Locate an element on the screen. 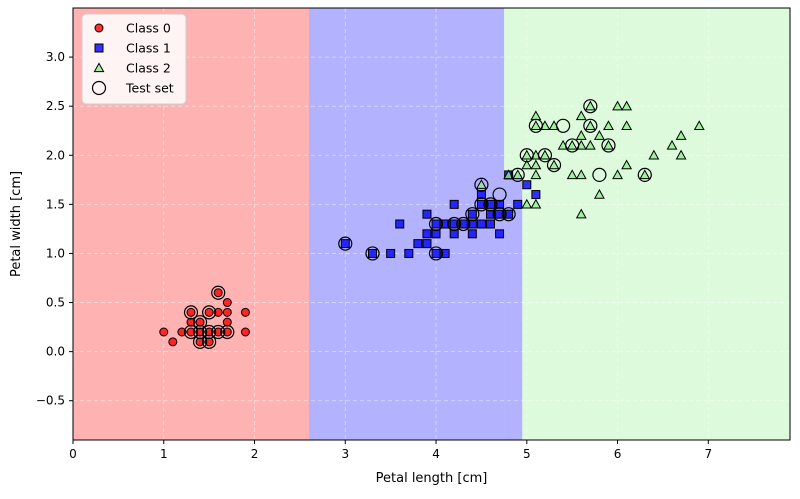 This screenshot has width=800, height=499. legend: Class 0 Class 1 Class 2 Test set is located at coordinates (134, 59).